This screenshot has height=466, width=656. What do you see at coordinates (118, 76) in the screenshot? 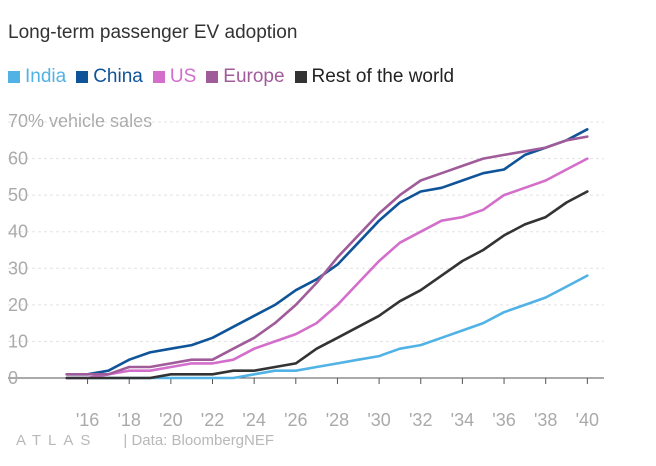
I see `legend-label: China` at bounding box center [118, 76].